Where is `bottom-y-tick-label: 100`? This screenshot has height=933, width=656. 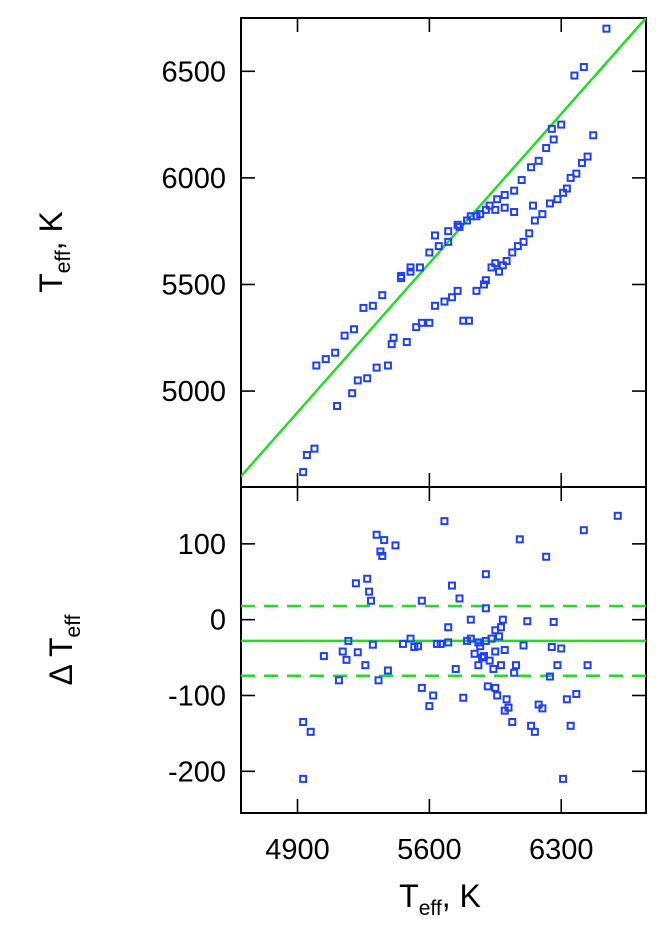
bottom-y-tick-label: 100 is located at coordinates (202, 545).